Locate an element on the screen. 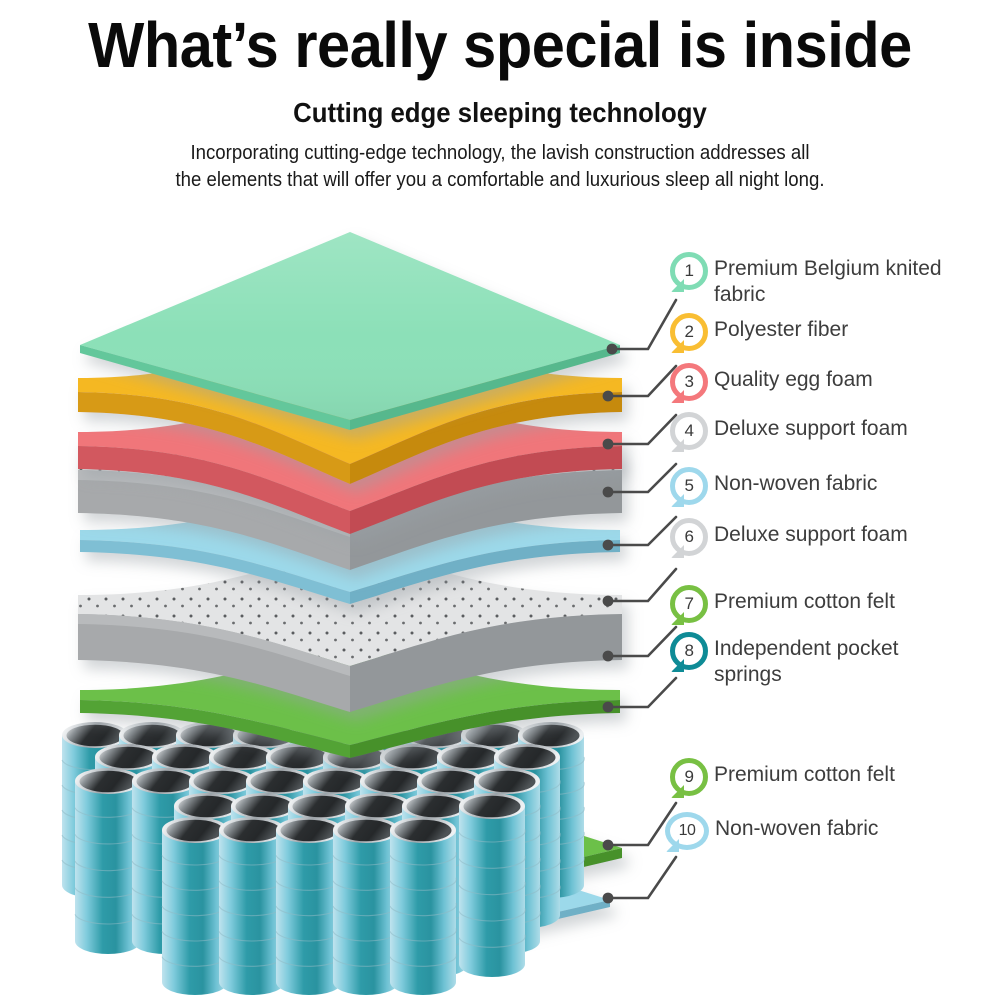 The width and height of the screenshot is (1000, 1000). badge-number-4: 4 is located at coordinates (689, 430).